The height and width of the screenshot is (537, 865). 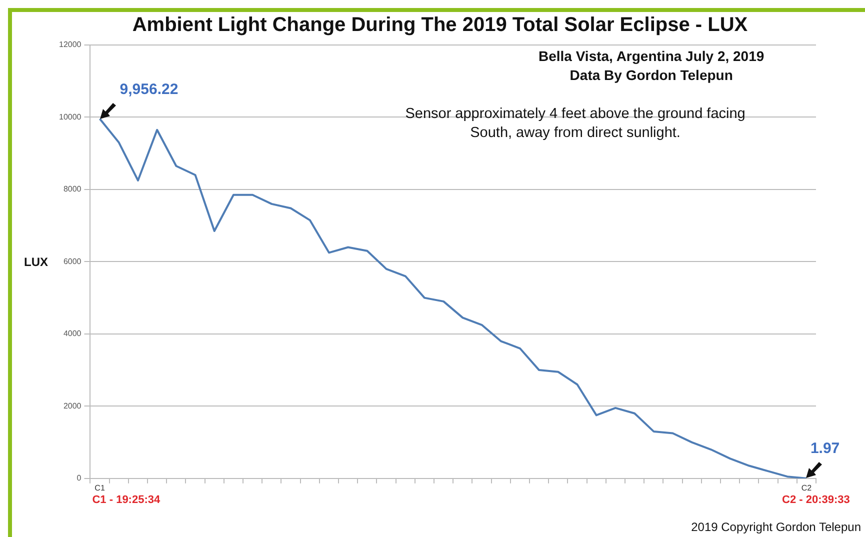 I want to click on annotation: Sensor approximately 4 feet above the ground facing South, away from direct sunlight., so click(x=575, y=124).